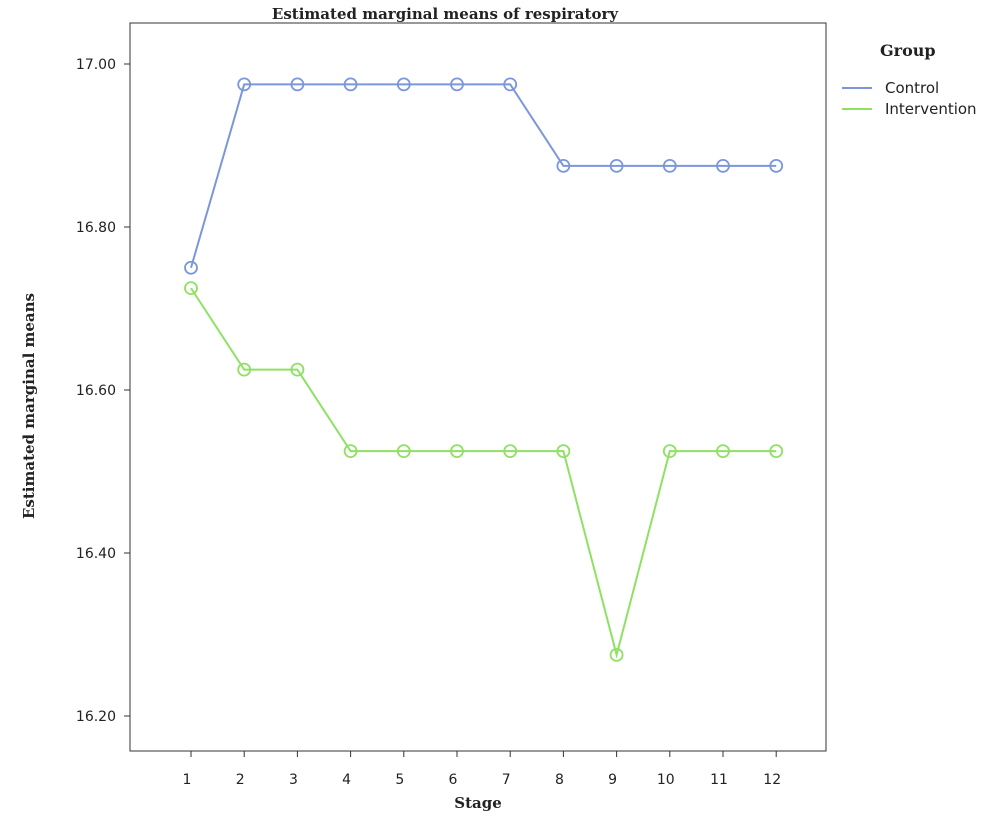 The width and height of the screenshot is (1000, 823). What do you see at coordinates (96, 554) in the screenshot?
I see `y-tick-label: 16.40` at bounding box center [96, 554].